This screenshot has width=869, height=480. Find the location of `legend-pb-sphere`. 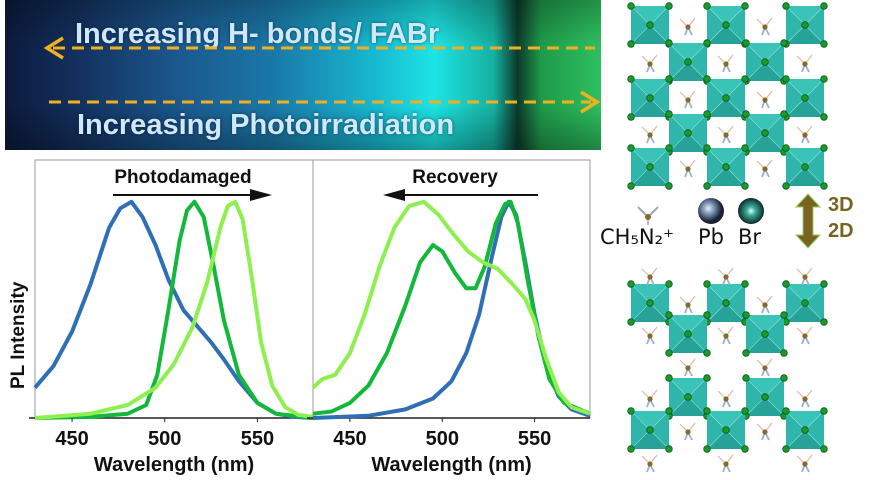

legend-pb-sphere is located at coordinates (711, 211).